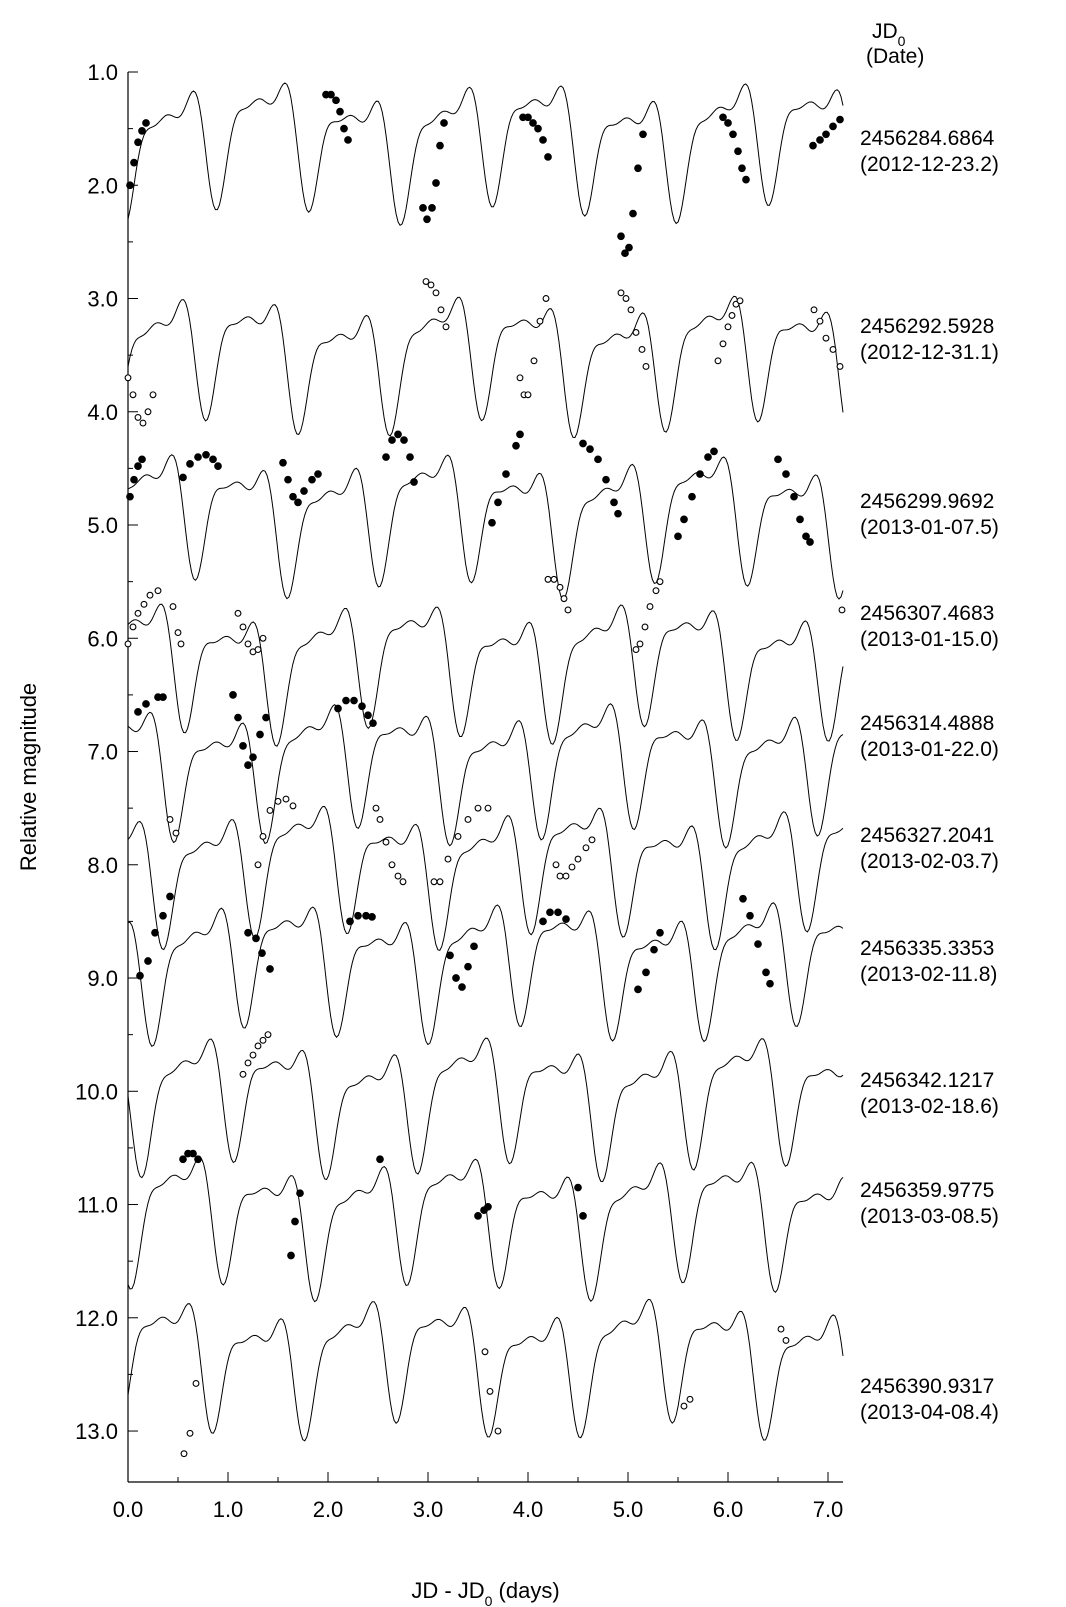 Image resolution: width=1066 pixels, height=1607 pixels. Describe the element at coordinates (929, 164) in the screenshot. I see `epoch-date-label: (2012-12-23.2)` at that location.